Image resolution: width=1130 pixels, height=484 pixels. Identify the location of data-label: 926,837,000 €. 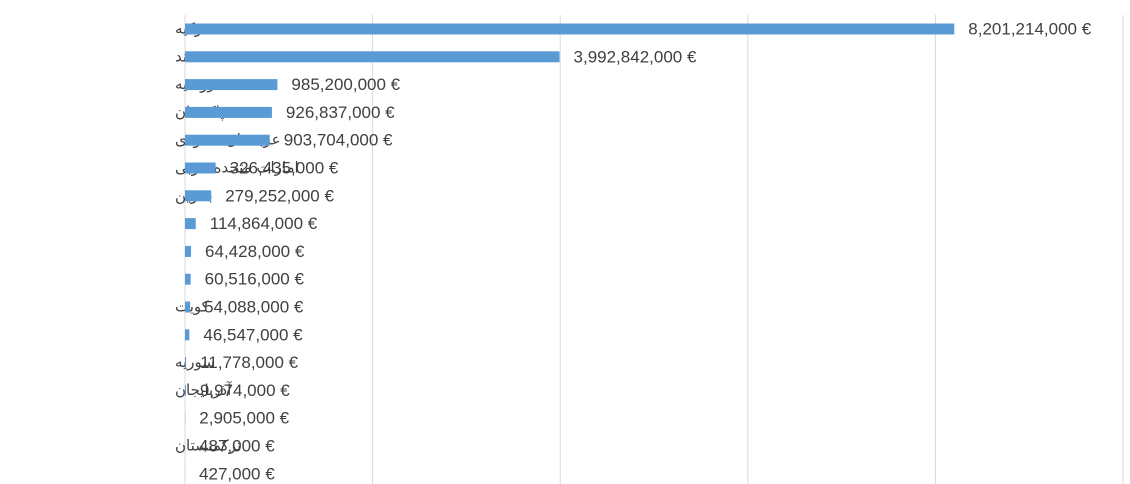
(340, 112).